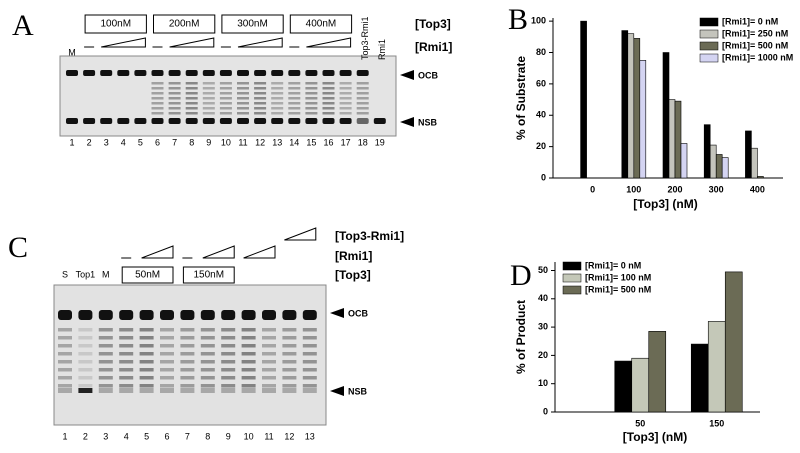 This screenshot has height=453, width=800. What do you see at coordinates (541, 83) in the screenshot?
I see `y-tick-label: 60` at bounding box center [541, 83].